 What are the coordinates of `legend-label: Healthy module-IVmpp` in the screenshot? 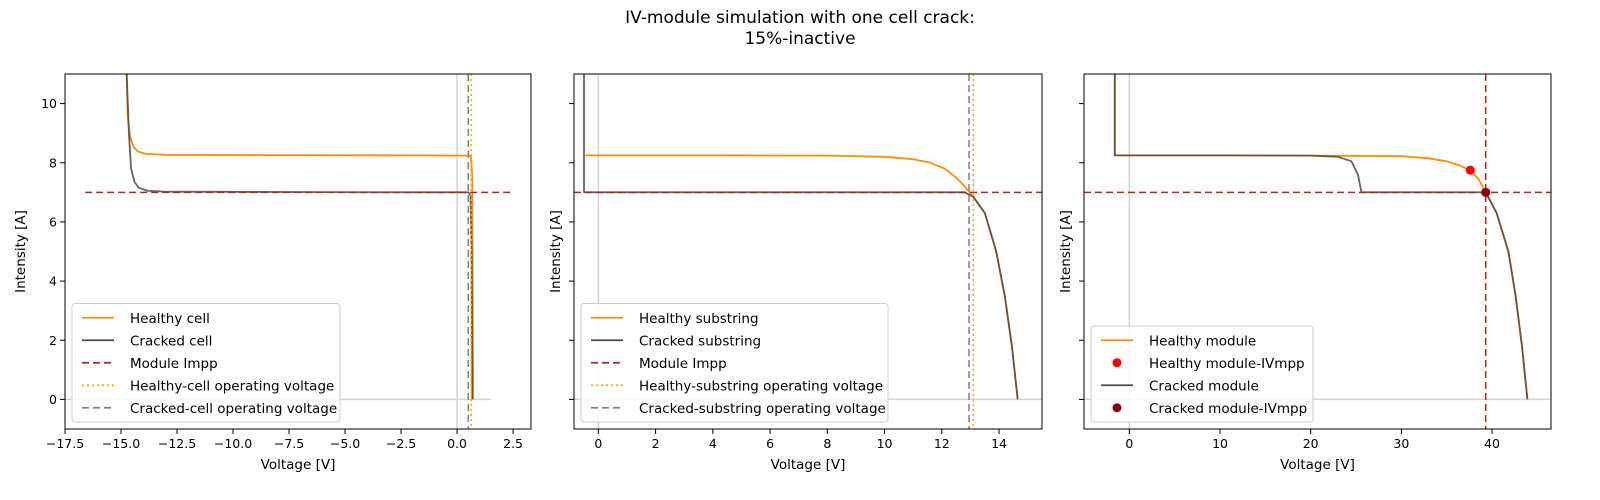 It's located at (1227, 364).